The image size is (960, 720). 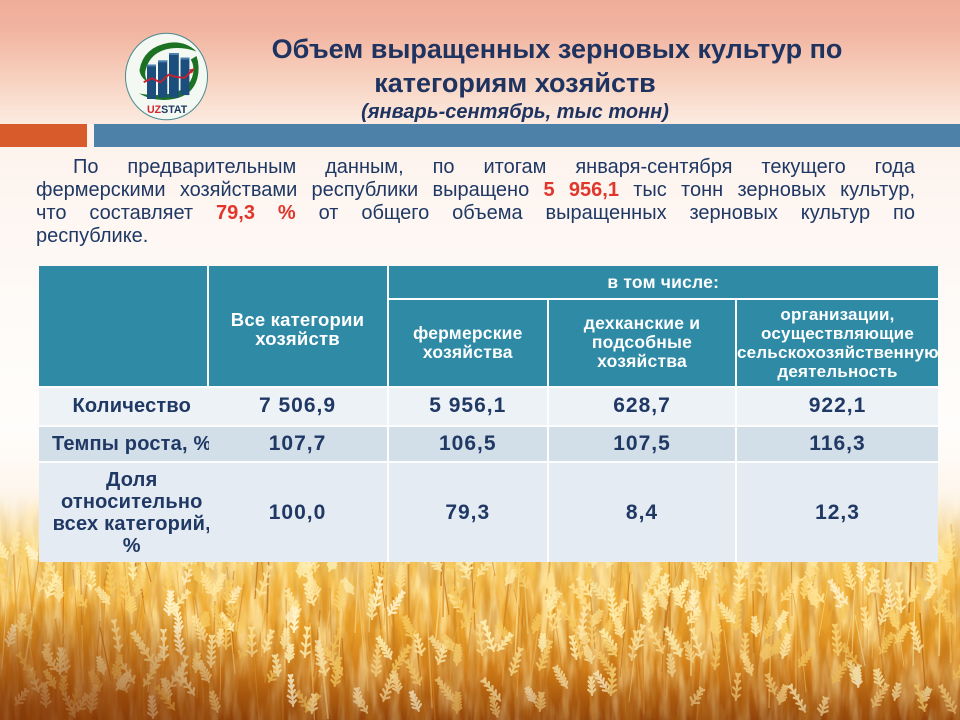 I want to click on svg-text: UZSTAT, so click(x=167, y=110).